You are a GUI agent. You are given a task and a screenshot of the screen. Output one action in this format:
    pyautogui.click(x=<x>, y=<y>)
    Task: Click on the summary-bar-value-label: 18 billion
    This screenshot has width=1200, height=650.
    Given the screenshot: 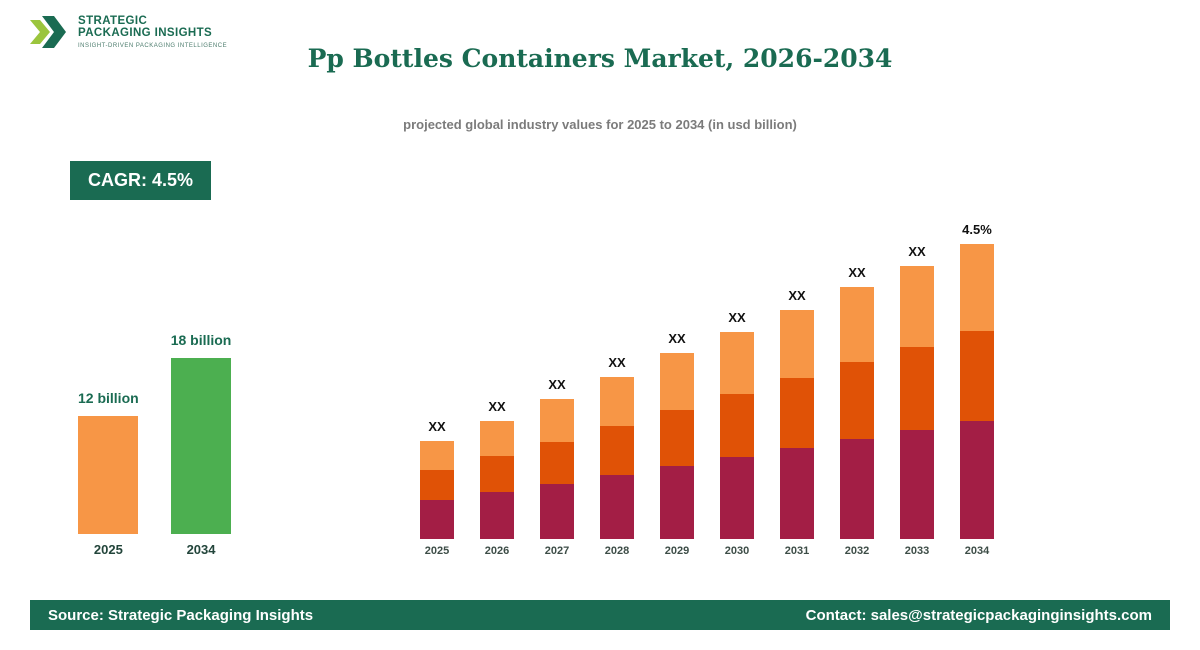 What is the action you would take?
    pyautogui.click(x=201, y=340)
    